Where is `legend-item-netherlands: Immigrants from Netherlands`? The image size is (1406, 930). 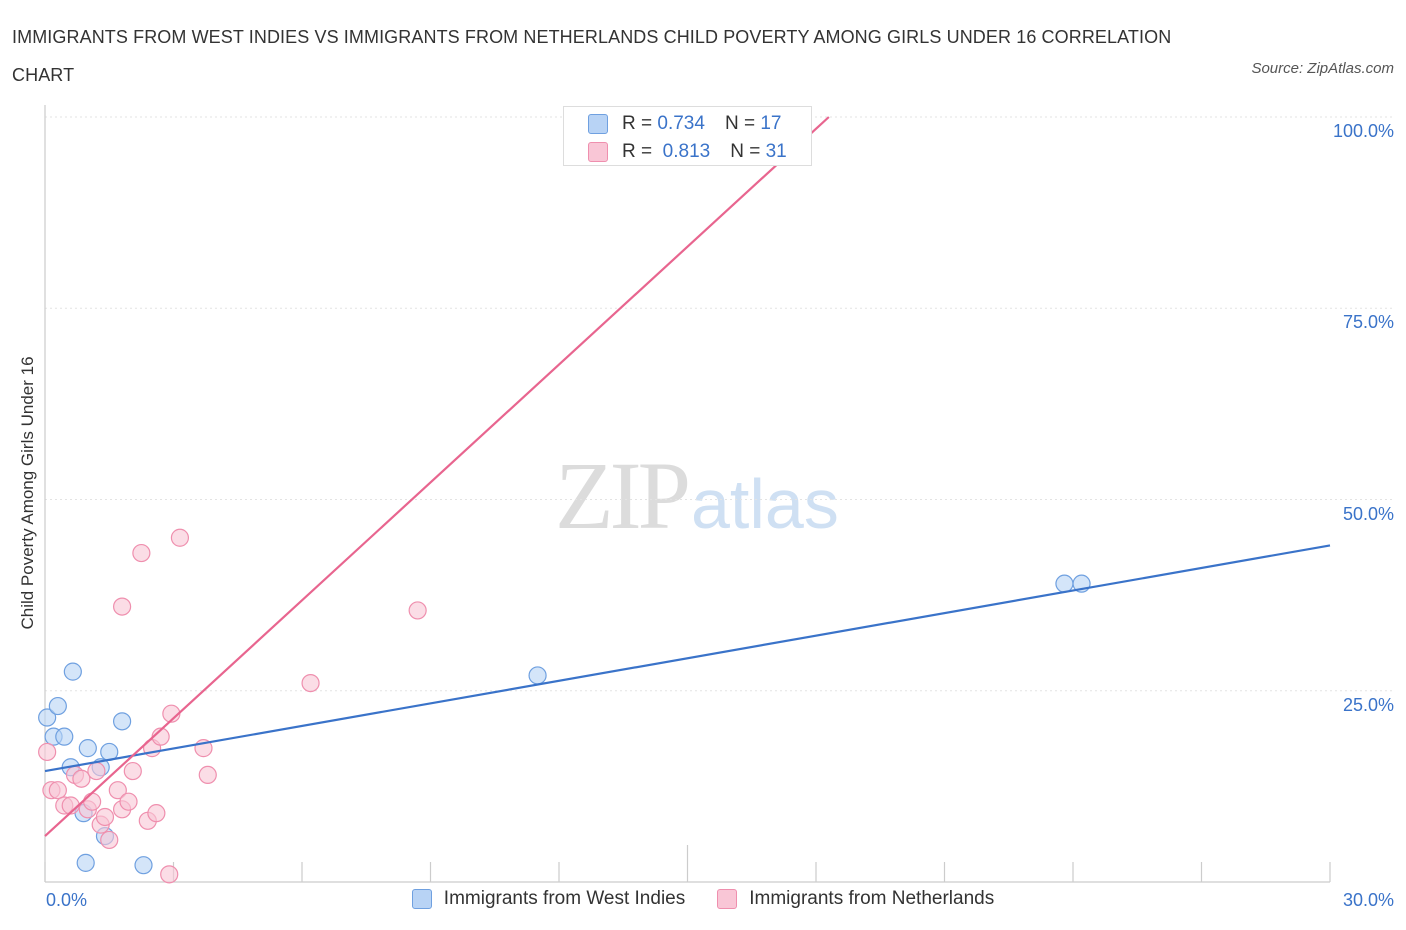
legend-item-netherlands: Immigrants from Netherlands is located at coordinates (855, 899).